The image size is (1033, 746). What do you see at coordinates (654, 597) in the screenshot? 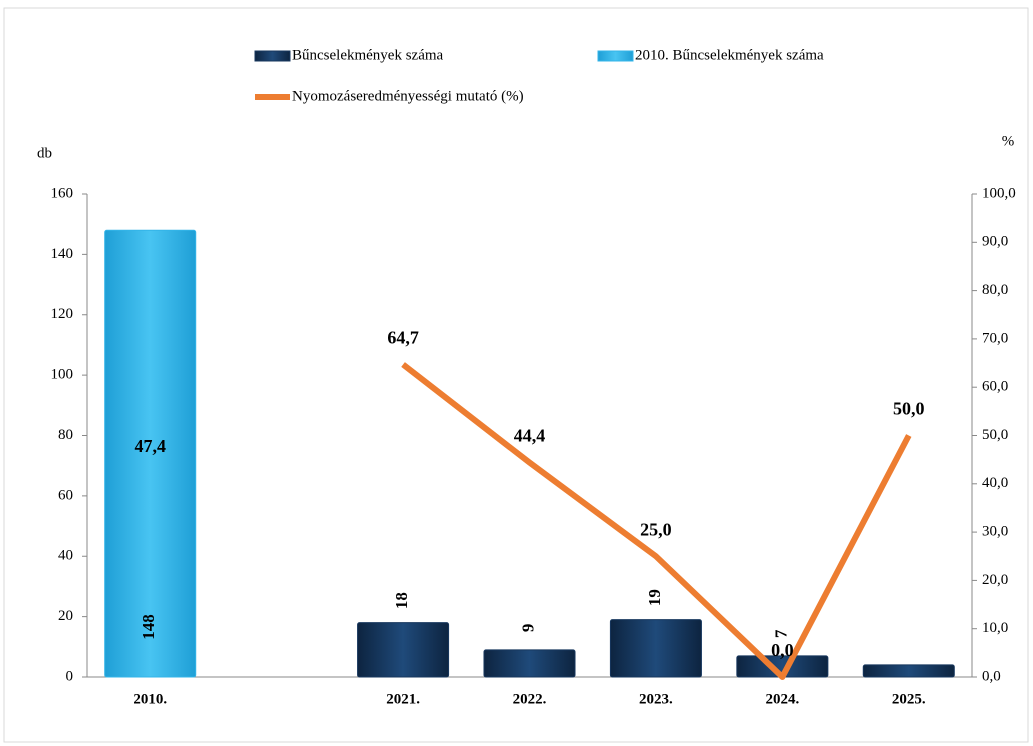
I see `bar-value-label: 19` at bounding box center [654, 597].